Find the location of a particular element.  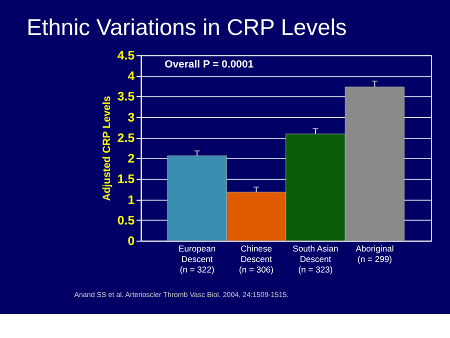

y-tick-label: 1.5 is located at coordinates (126, 179).